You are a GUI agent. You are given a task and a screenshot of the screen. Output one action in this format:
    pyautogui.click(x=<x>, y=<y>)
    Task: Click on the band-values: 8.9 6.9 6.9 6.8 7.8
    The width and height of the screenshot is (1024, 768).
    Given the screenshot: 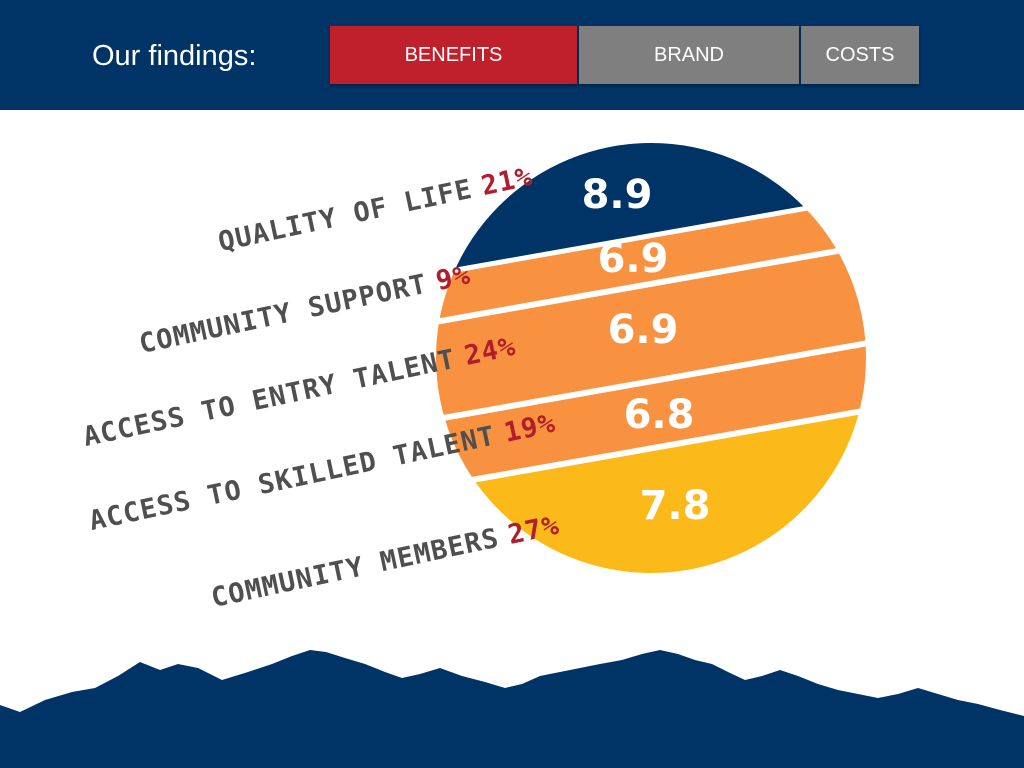 What is the action you would take?
    pyautogui.click(x=646, y=350)
    